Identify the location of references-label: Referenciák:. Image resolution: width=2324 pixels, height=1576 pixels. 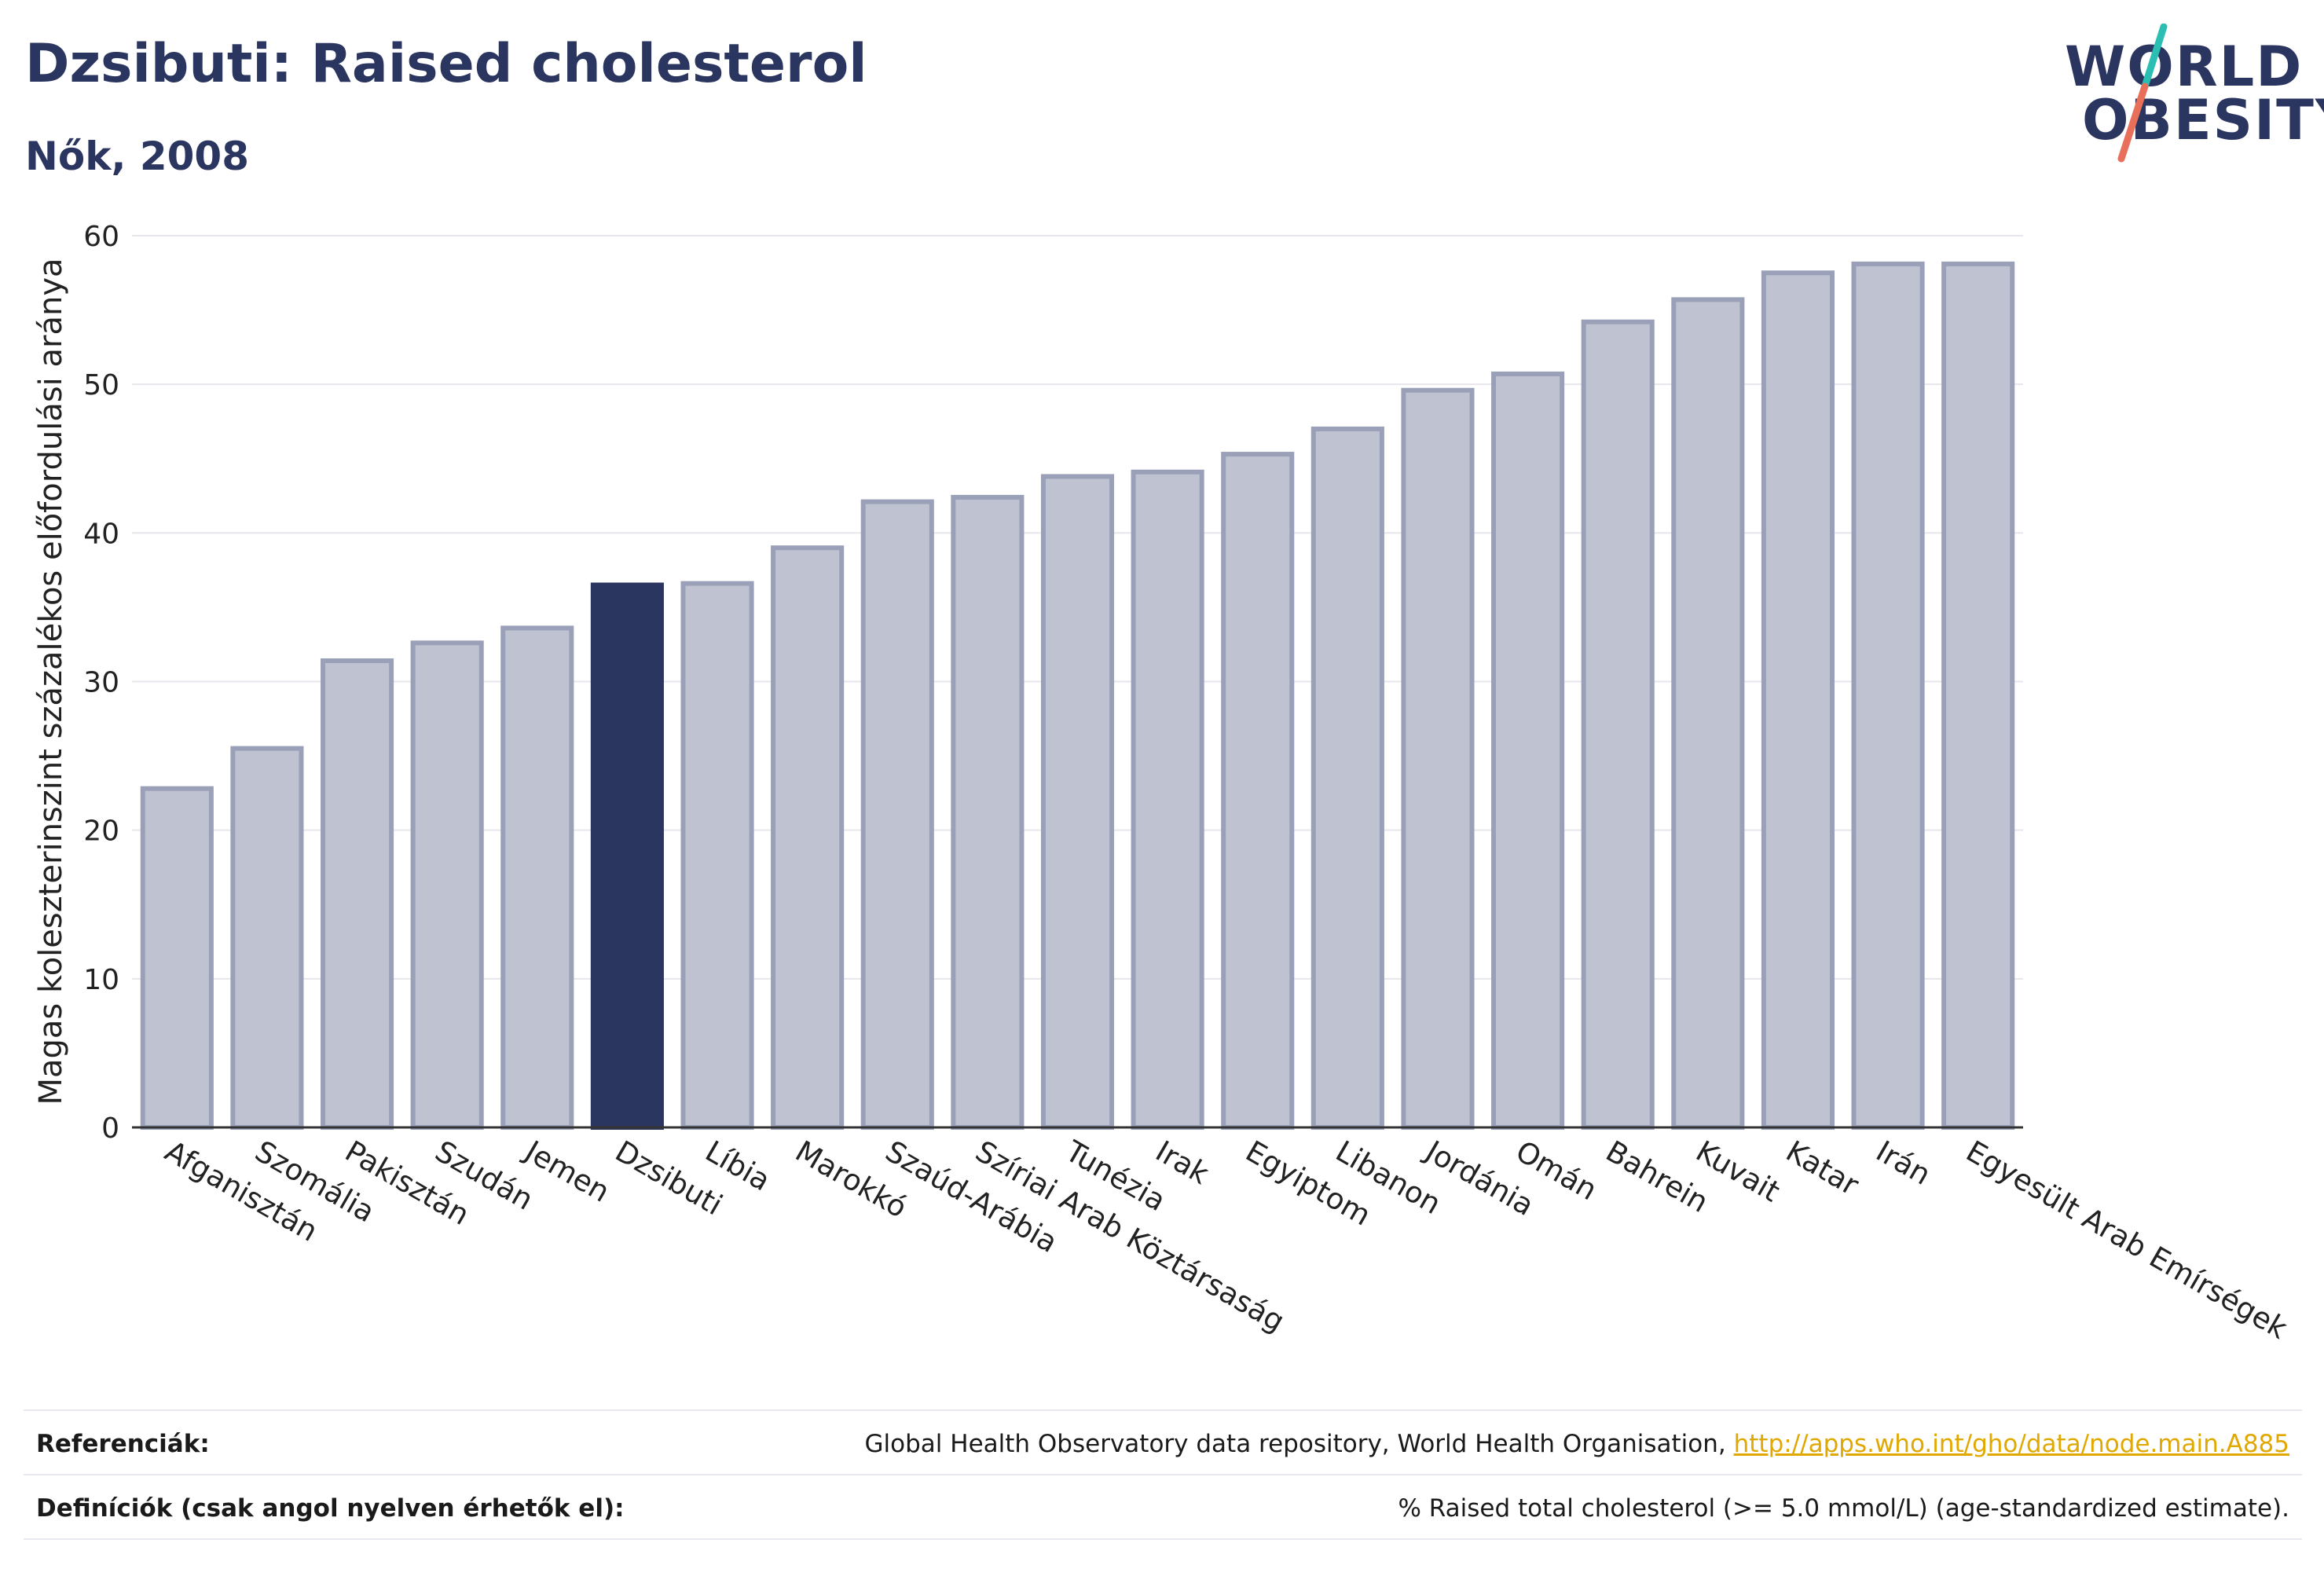
(123, 1444).